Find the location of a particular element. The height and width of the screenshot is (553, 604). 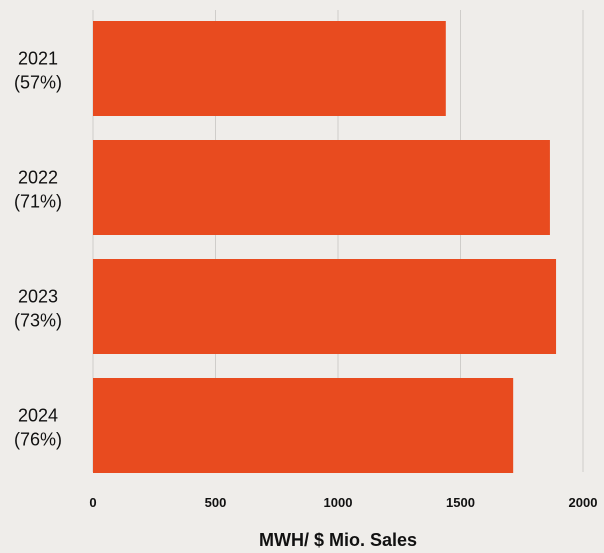

category-label-line: (57%) is located at coordinates (38, 83).